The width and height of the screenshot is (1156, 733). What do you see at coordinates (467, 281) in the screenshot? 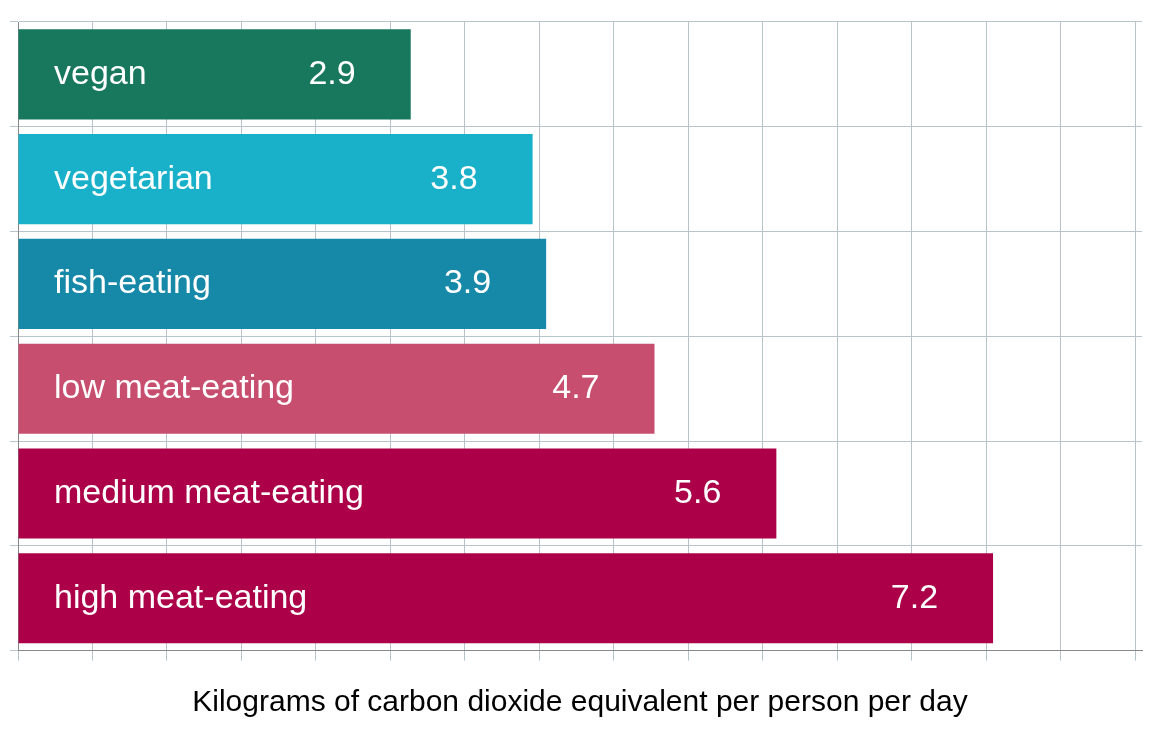
I see `data-label: 3.9` at bounding box center [467, 281].